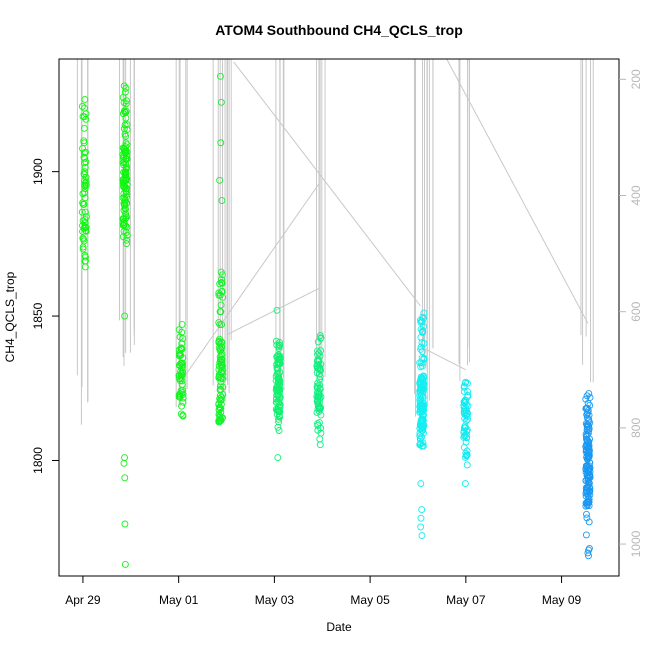 The height and width of the screenshot is (650, 650). Describe the element at coordinates (275, 600) in the screenshot. I see `x-tick-label: May 03` at that location.